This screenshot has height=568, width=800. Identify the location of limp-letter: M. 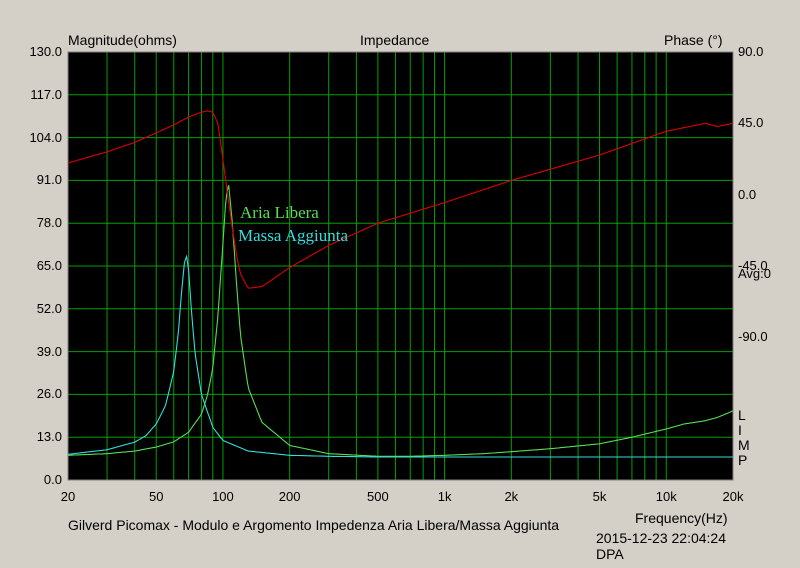
(744, 445).